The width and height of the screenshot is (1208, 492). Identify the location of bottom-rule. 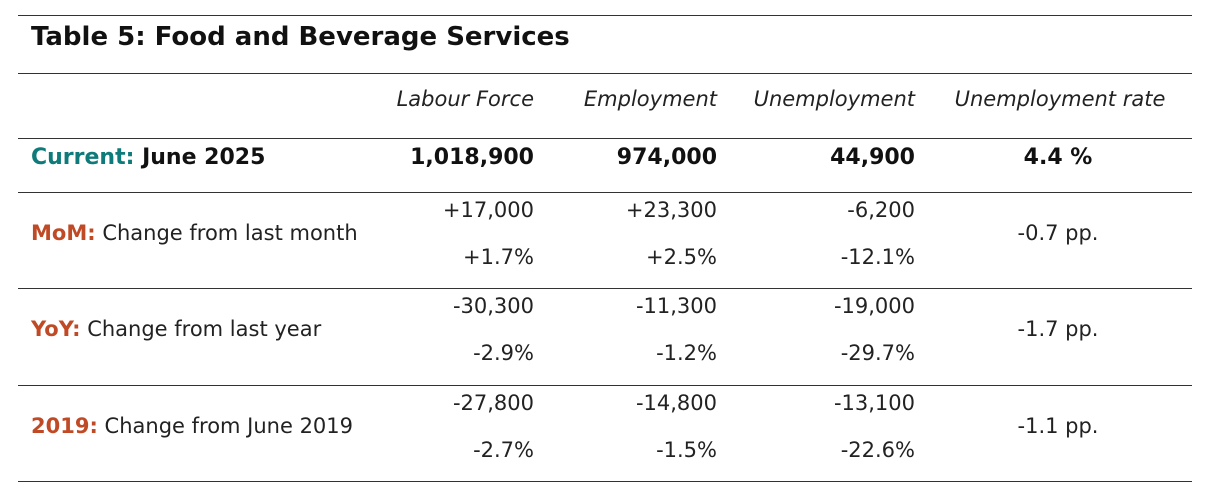
(605, 481).